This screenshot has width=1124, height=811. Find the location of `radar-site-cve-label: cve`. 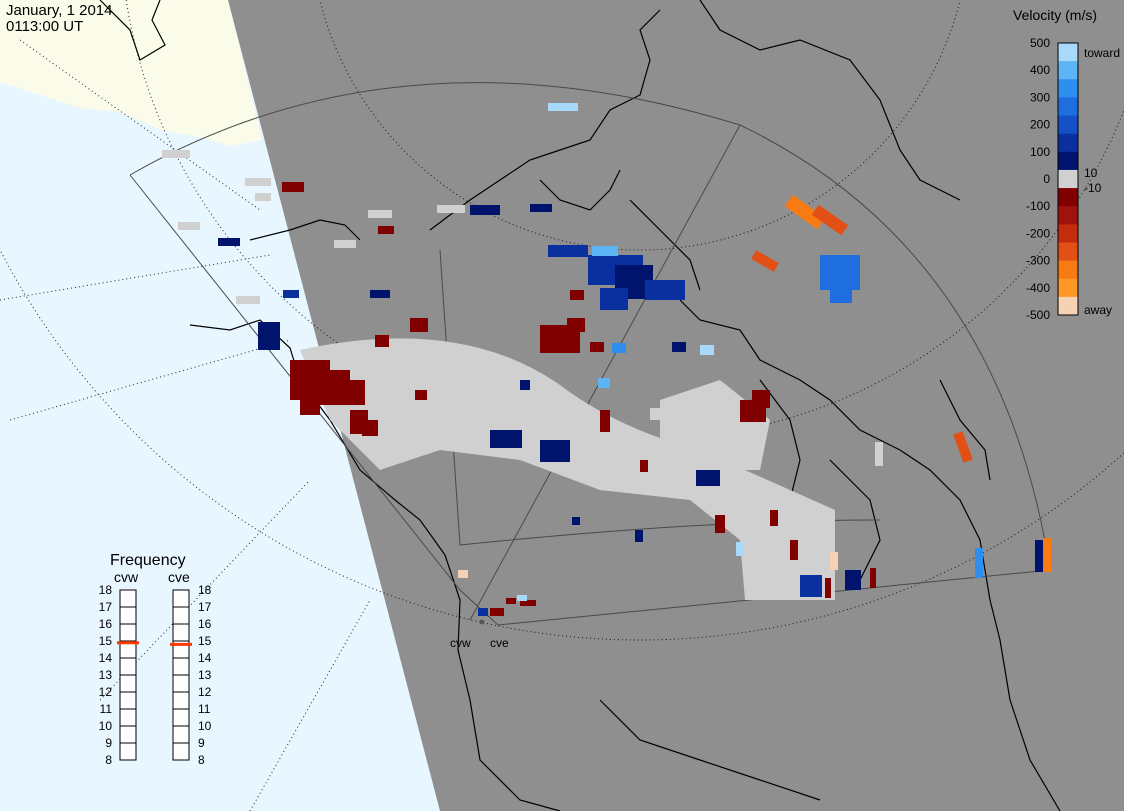

radar-site-cve-label: cve is located at coordinates (499, 643).